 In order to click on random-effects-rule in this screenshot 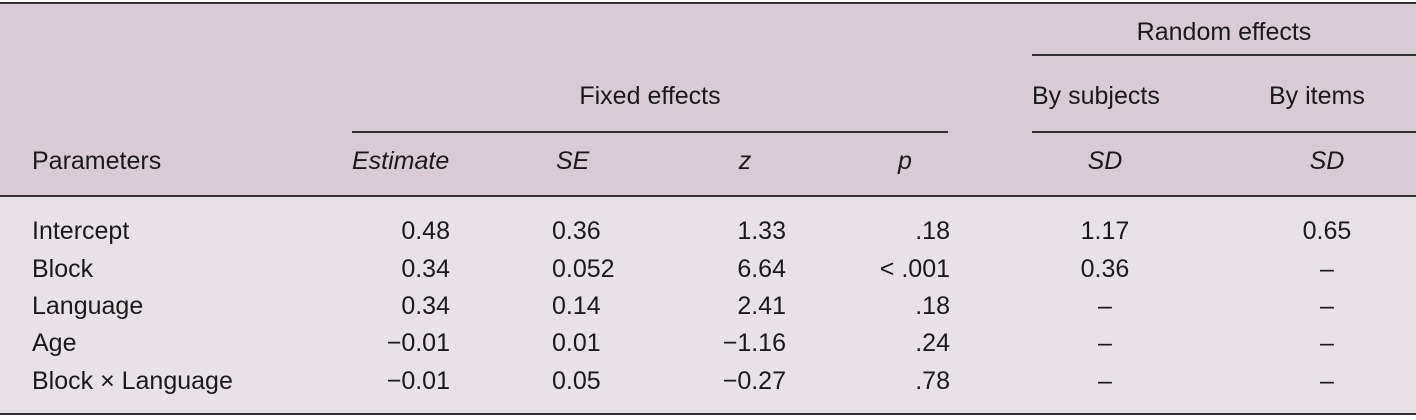, I will do `click(1224, 55)`.